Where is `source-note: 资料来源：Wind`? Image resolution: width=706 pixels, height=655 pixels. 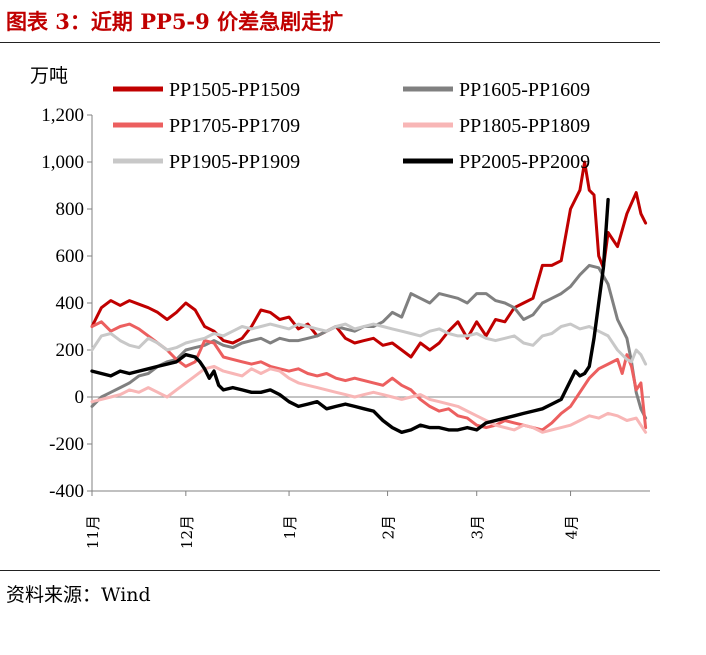
source-note: 资料来源：Wind is located at coordinates (78, 595).